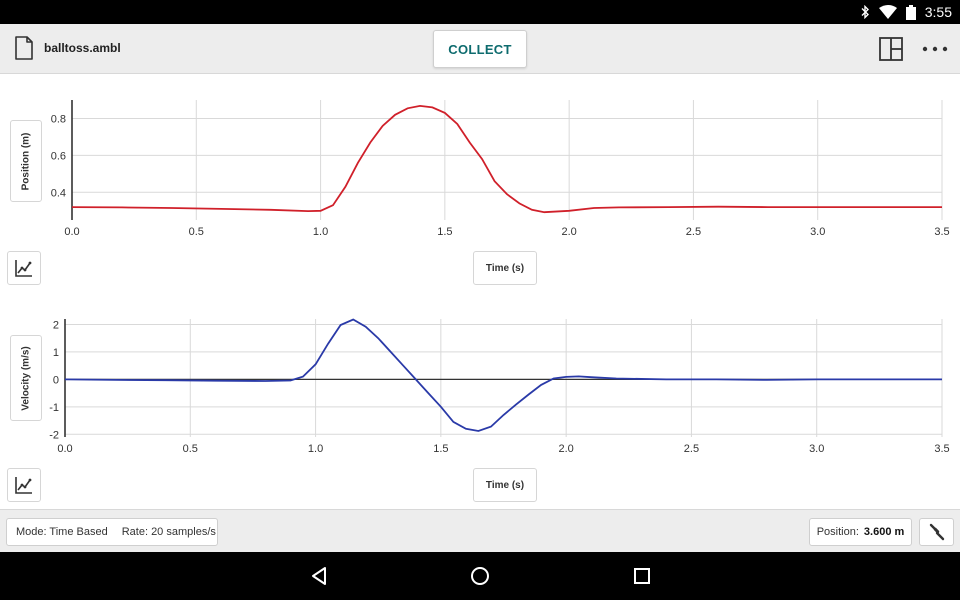  What do you see at coordinates (884, 532) in the screenshot?
I see `position-meter-value: 3.600 m` at bounding box center [884, 532].